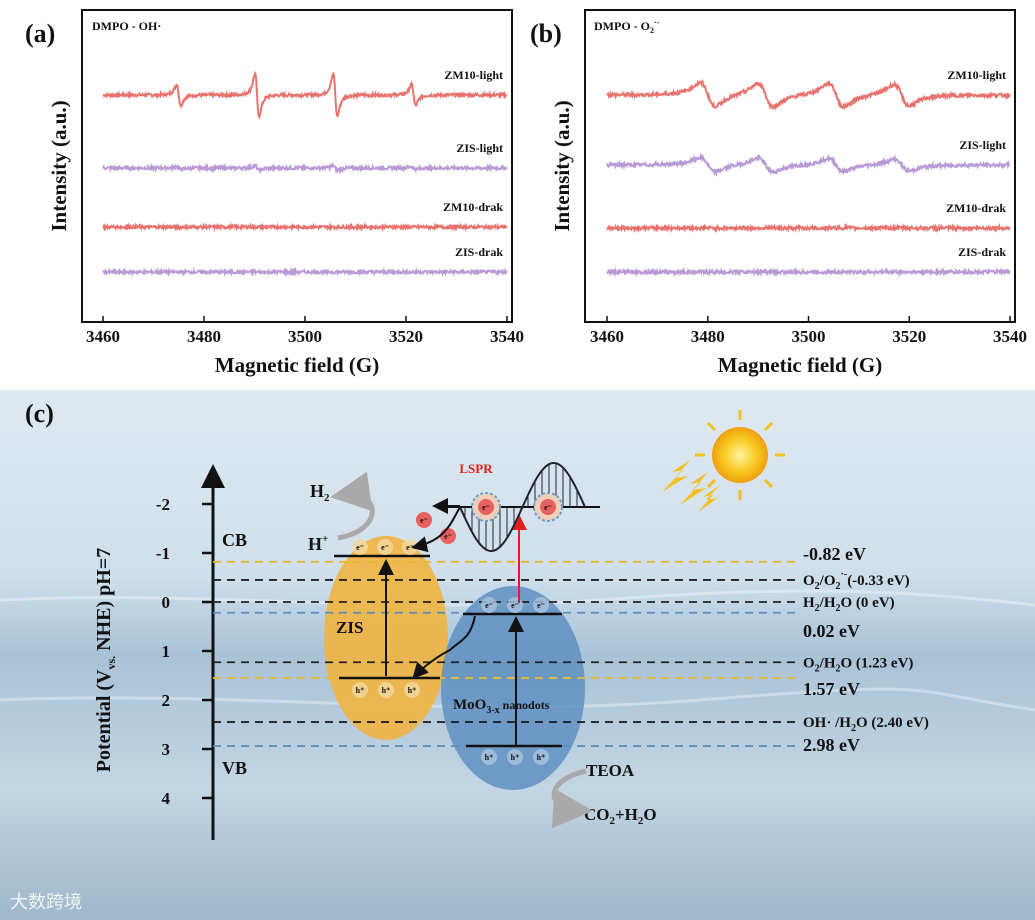 The width and height of the screenshot is (1035, 920). I want to click on energy-level-label: 0.02 eV, so click(831, 631).